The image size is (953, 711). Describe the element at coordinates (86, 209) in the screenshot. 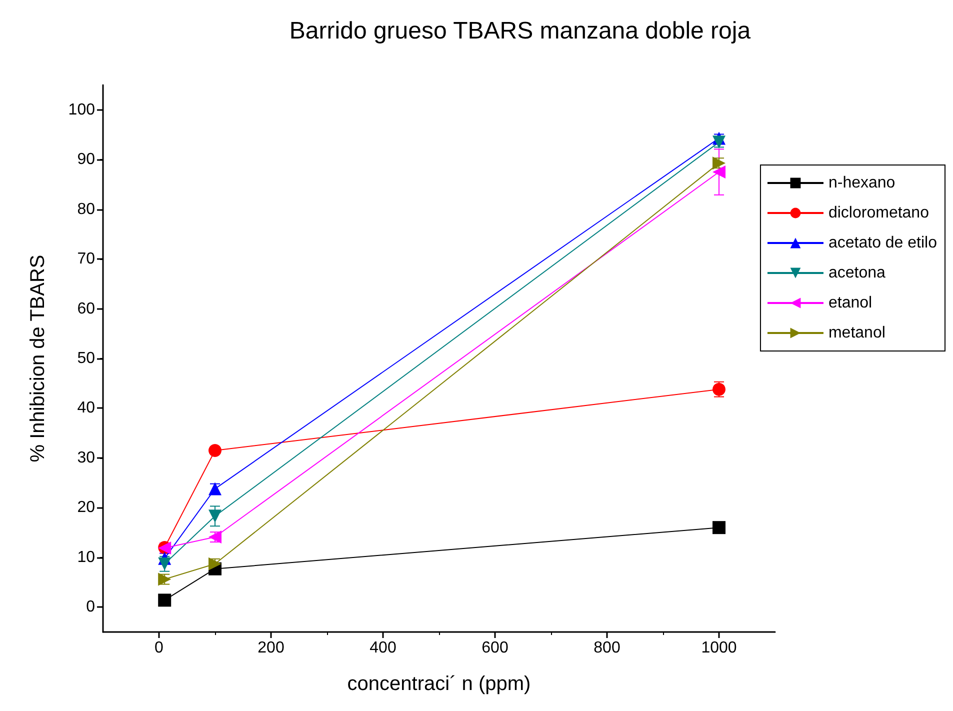

I see `y-tick-label: 80` at that location.